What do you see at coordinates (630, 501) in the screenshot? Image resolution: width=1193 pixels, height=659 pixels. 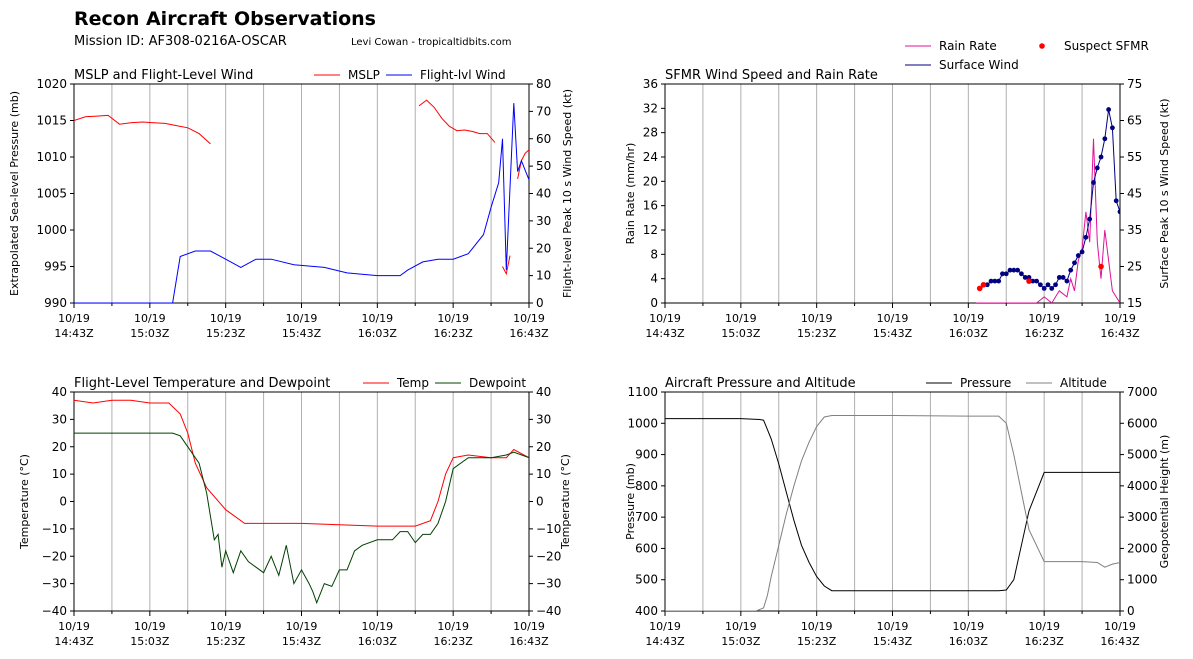 I see `y-axis-label: Pressure (mb)` at bounding box center [630, 501].